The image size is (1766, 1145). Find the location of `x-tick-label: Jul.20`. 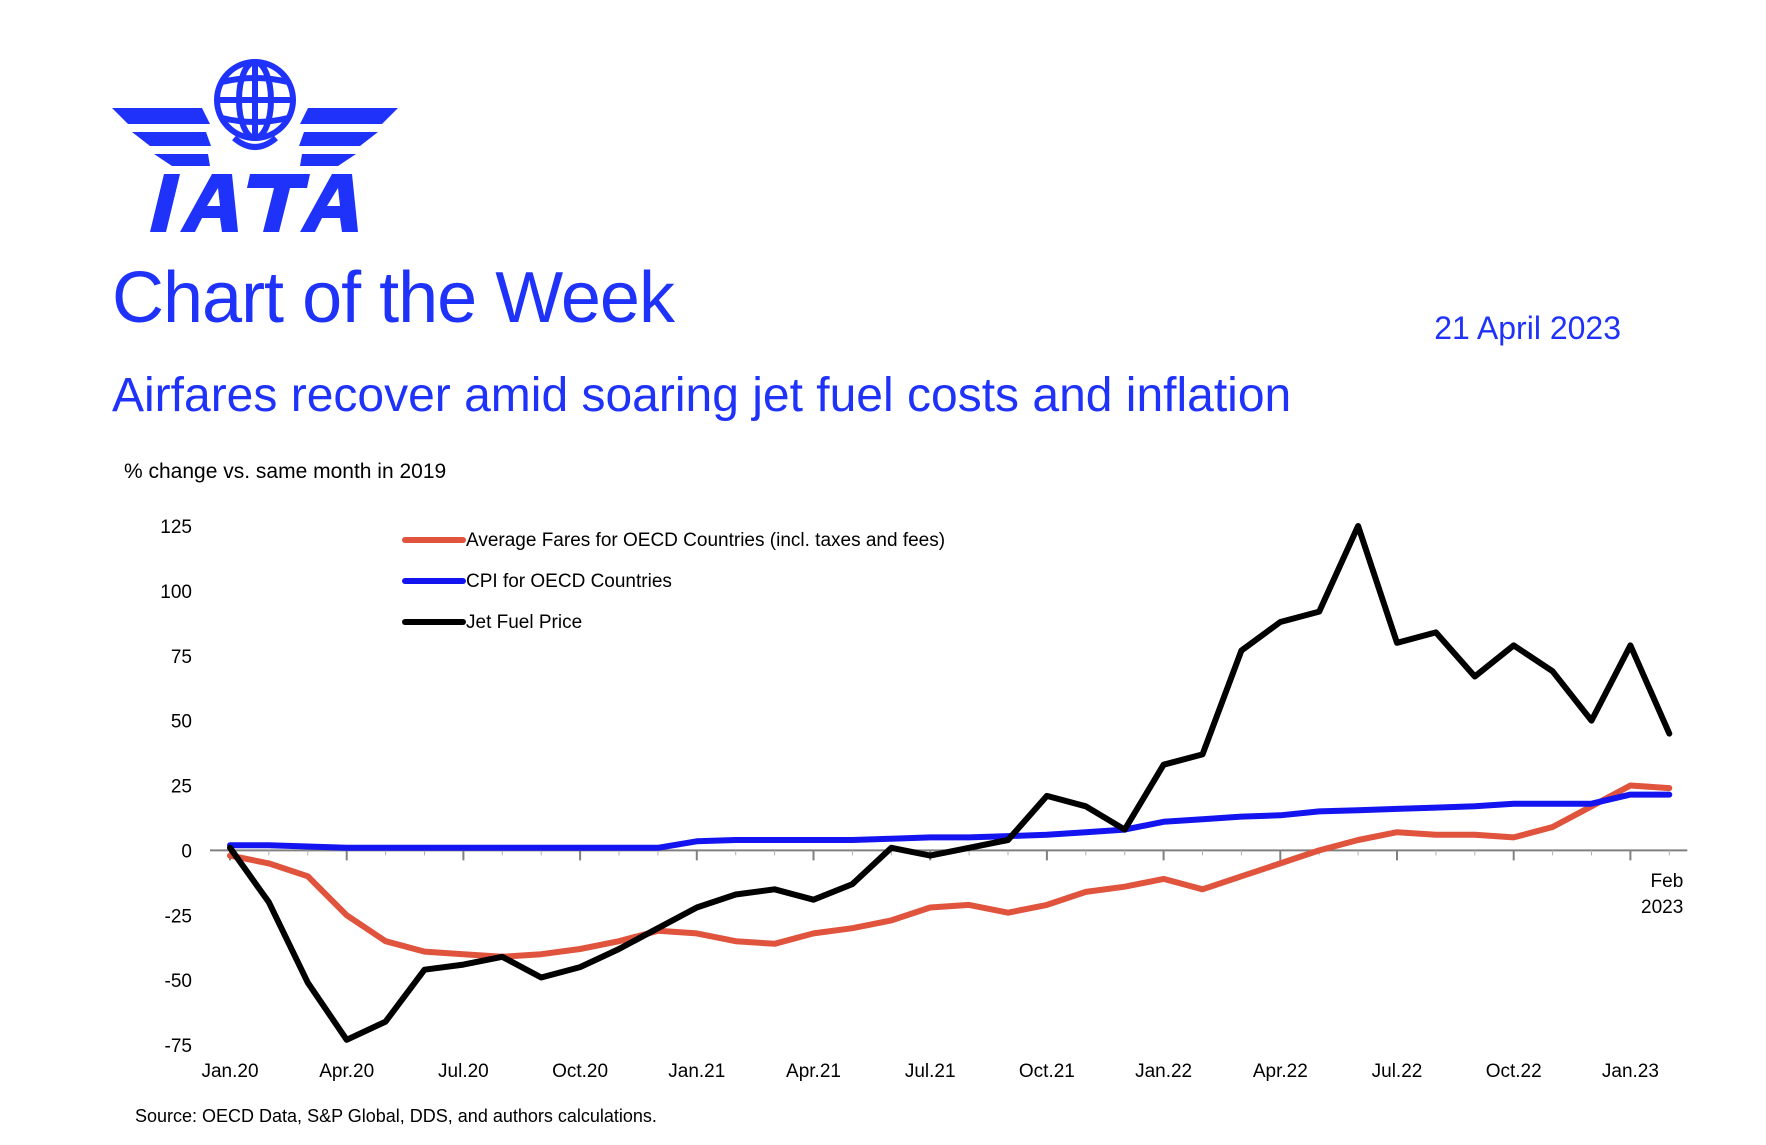

x-tick-label: Jul.20 is located at coordinates (463, 1071).